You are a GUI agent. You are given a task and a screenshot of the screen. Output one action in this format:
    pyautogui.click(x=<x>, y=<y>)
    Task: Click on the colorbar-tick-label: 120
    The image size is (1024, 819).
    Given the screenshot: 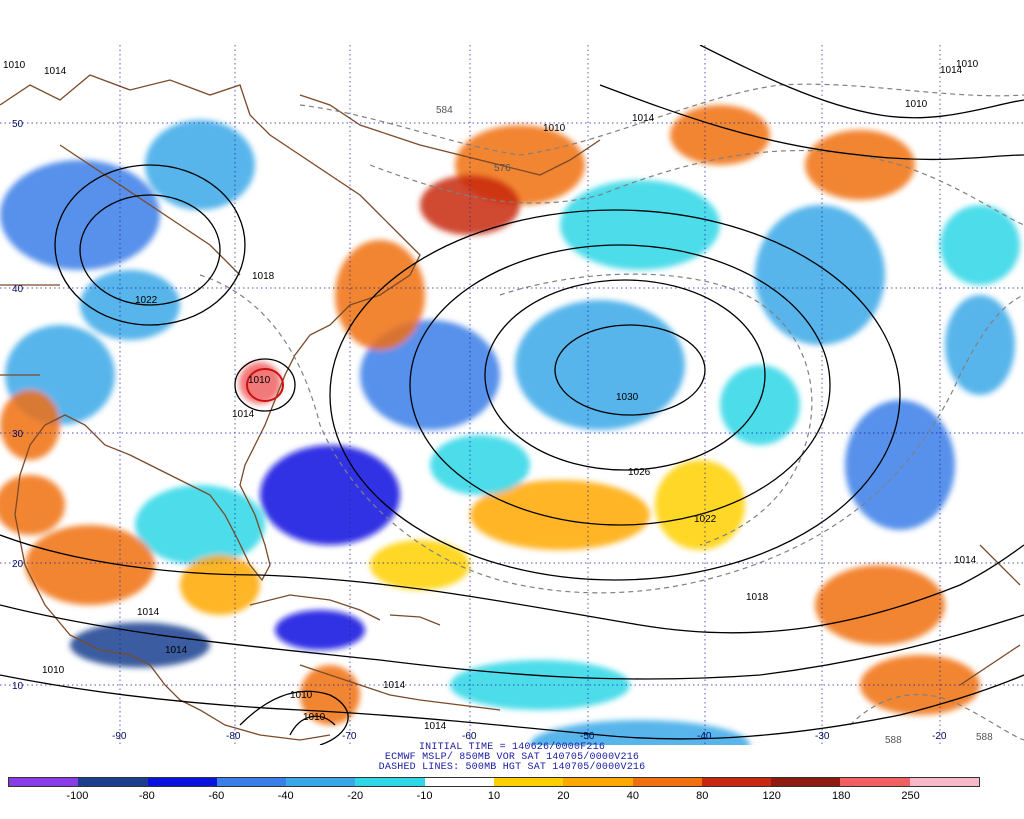 What is the action you would take?
    pyautogui.click(x=771, y=796)
    